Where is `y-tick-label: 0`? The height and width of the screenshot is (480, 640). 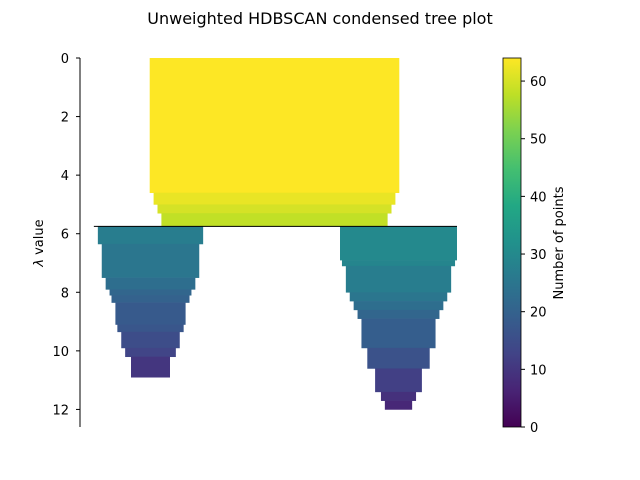 y-tick-label: 0 is located at coordinates (65, 59).